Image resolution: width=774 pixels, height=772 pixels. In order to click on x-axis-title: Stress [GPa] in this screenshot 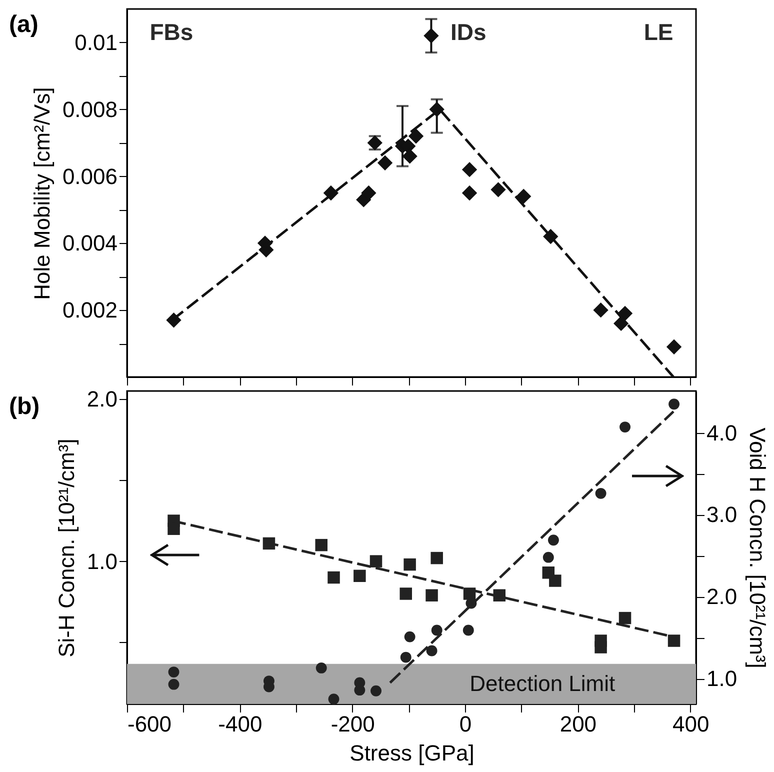, I will do `click(412, 753)`.